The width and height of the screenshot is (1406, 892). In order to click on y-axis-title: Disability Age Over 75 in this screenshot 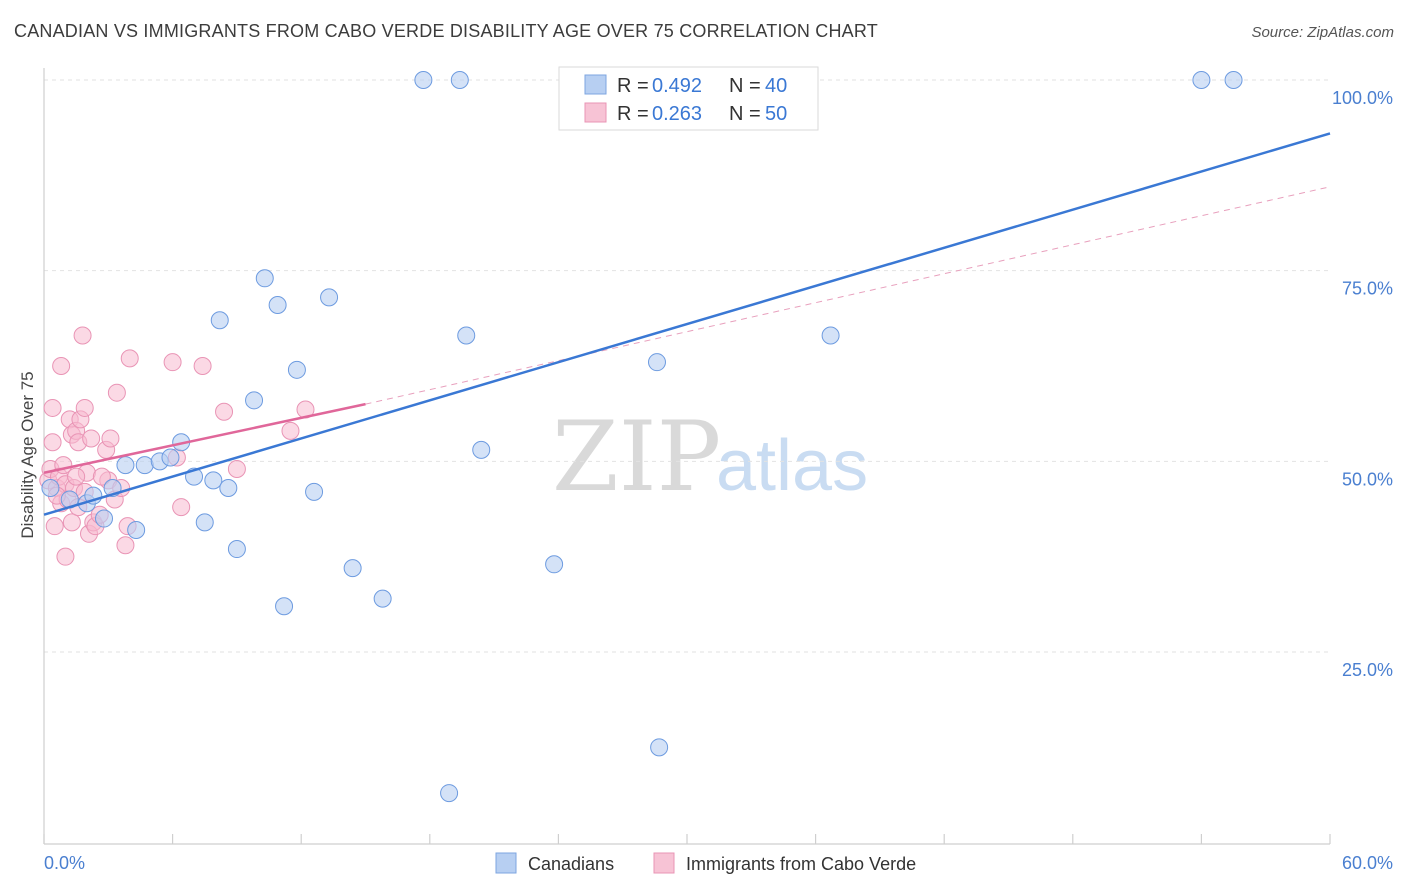, I will do `click(27, 454)`.